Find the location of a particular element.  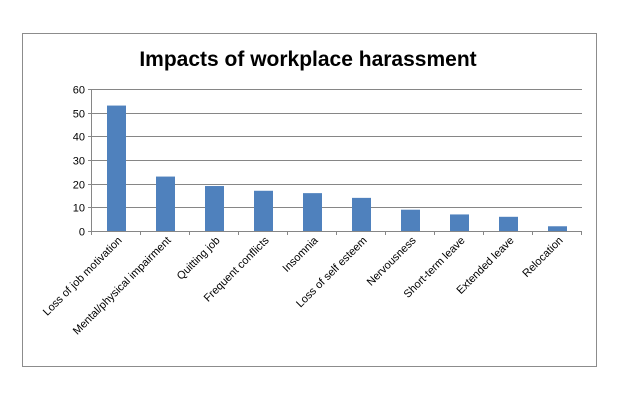

y-tick-label: 60 is located at coordinates (79, 91).